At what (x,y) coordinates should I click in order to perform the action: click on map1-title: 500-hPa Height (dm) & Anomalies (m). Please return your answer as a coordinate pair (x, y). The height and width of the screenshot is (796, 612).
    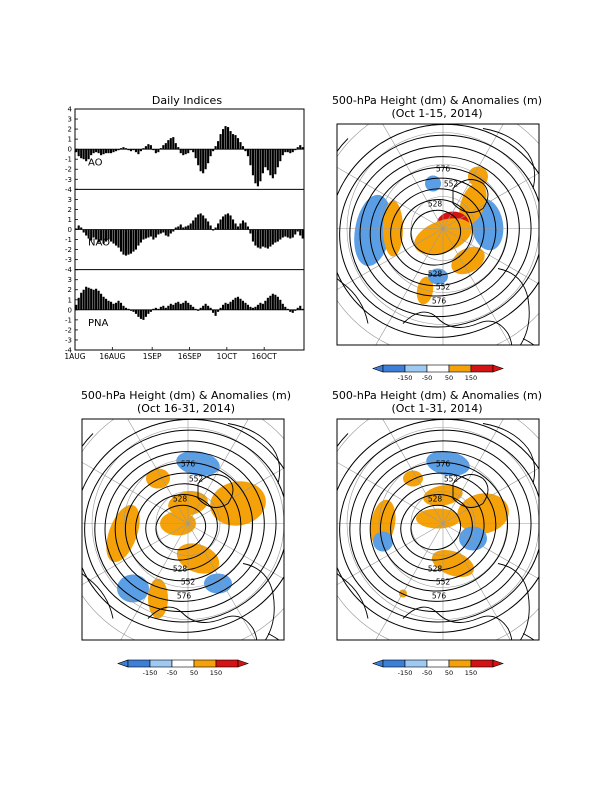
    Looking at the image, I should click on (437, 100).